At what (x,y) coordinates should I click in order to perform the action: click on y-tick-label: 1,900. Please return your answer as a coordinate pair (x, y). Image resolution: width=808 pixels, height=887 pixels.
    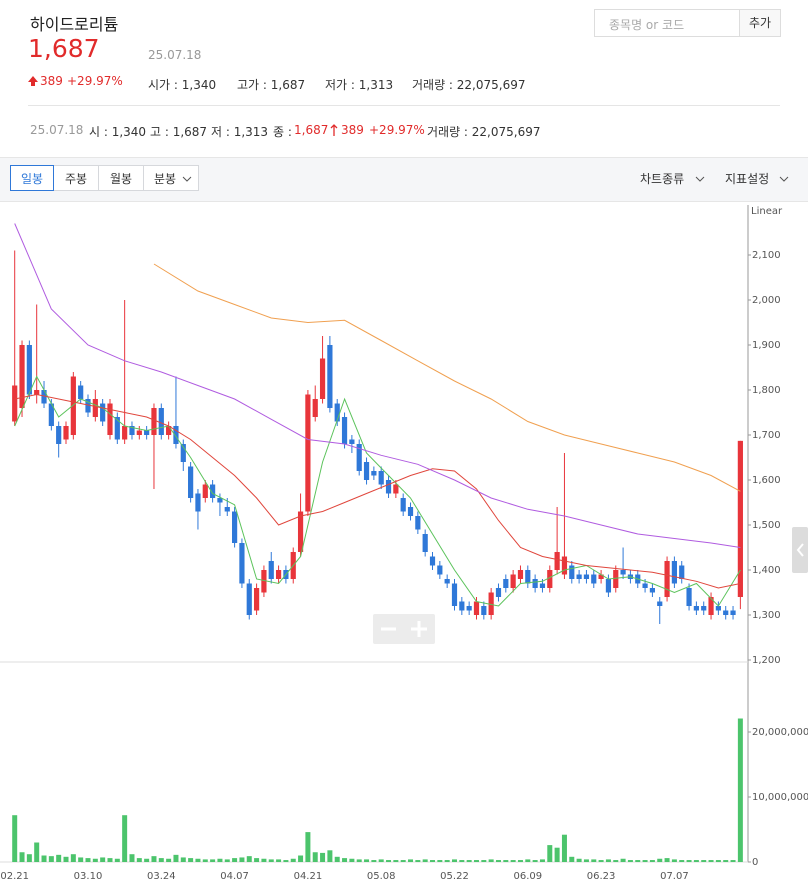
    Looking at the image, I should click on (766, 345).